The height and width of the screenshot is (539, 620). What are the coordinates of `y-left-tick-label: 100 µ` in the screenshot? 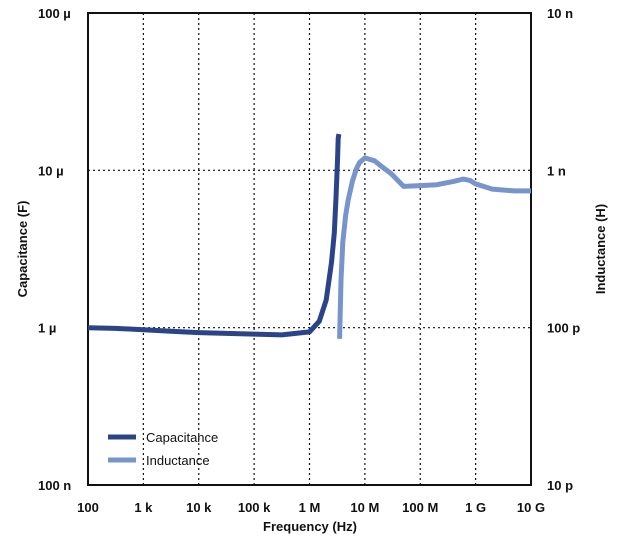 It's located at (54, 13).